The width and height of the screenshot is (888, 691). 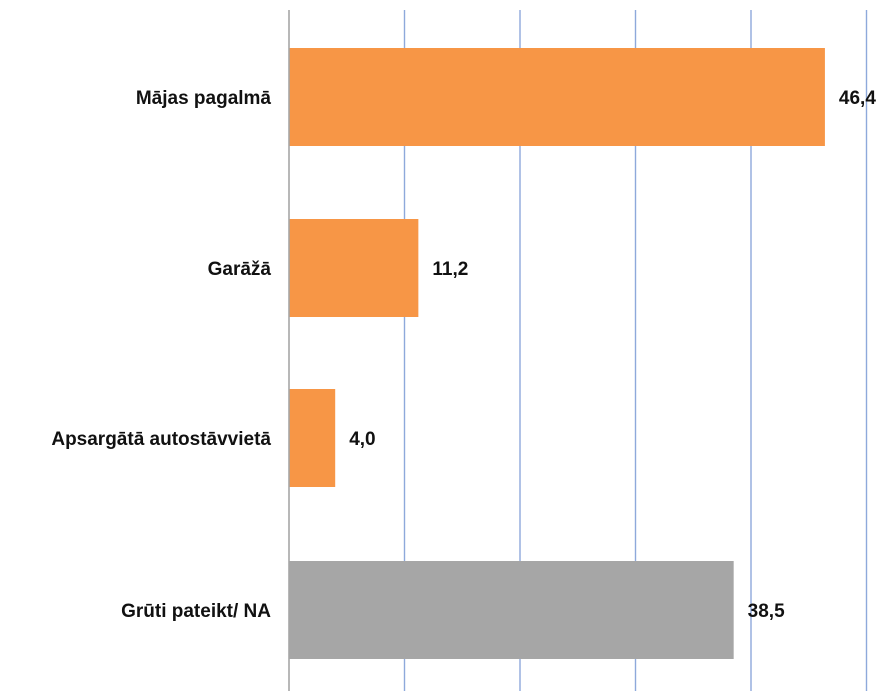 What do you see at coordinates (362, 439) in the screenshot?
I see `data-label: 4,0` at bounding box center [362, 439].